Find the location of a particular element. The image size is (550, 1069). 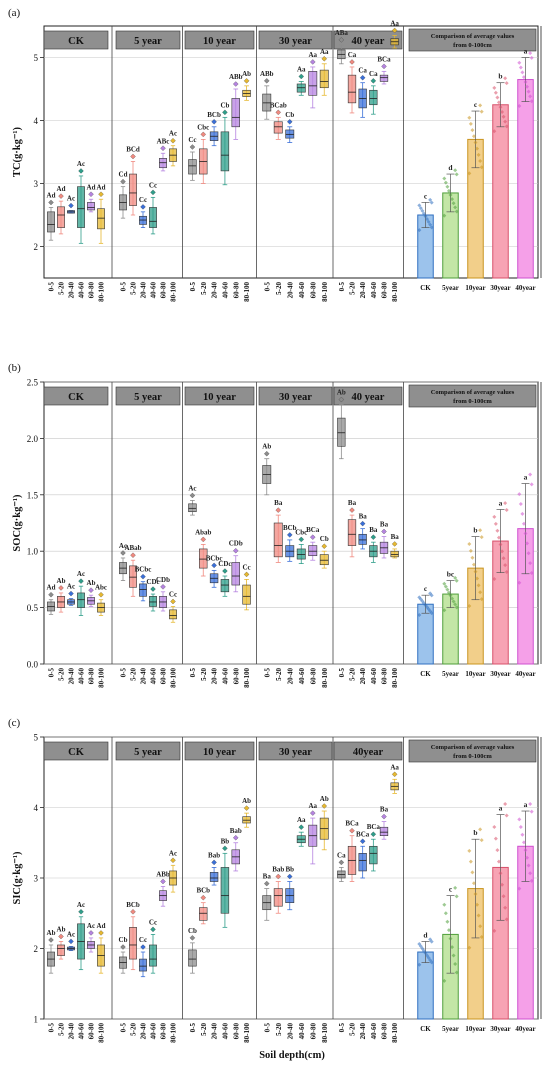

box-significance-label: BCbc is located at coordinates (214, 558).